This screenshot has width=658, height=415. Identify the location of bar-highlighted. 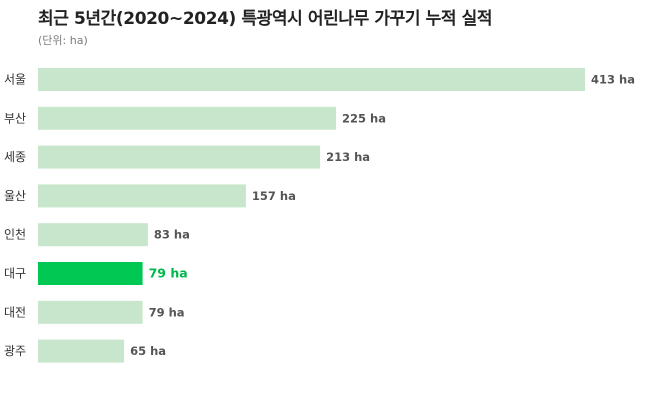
(90, 273).